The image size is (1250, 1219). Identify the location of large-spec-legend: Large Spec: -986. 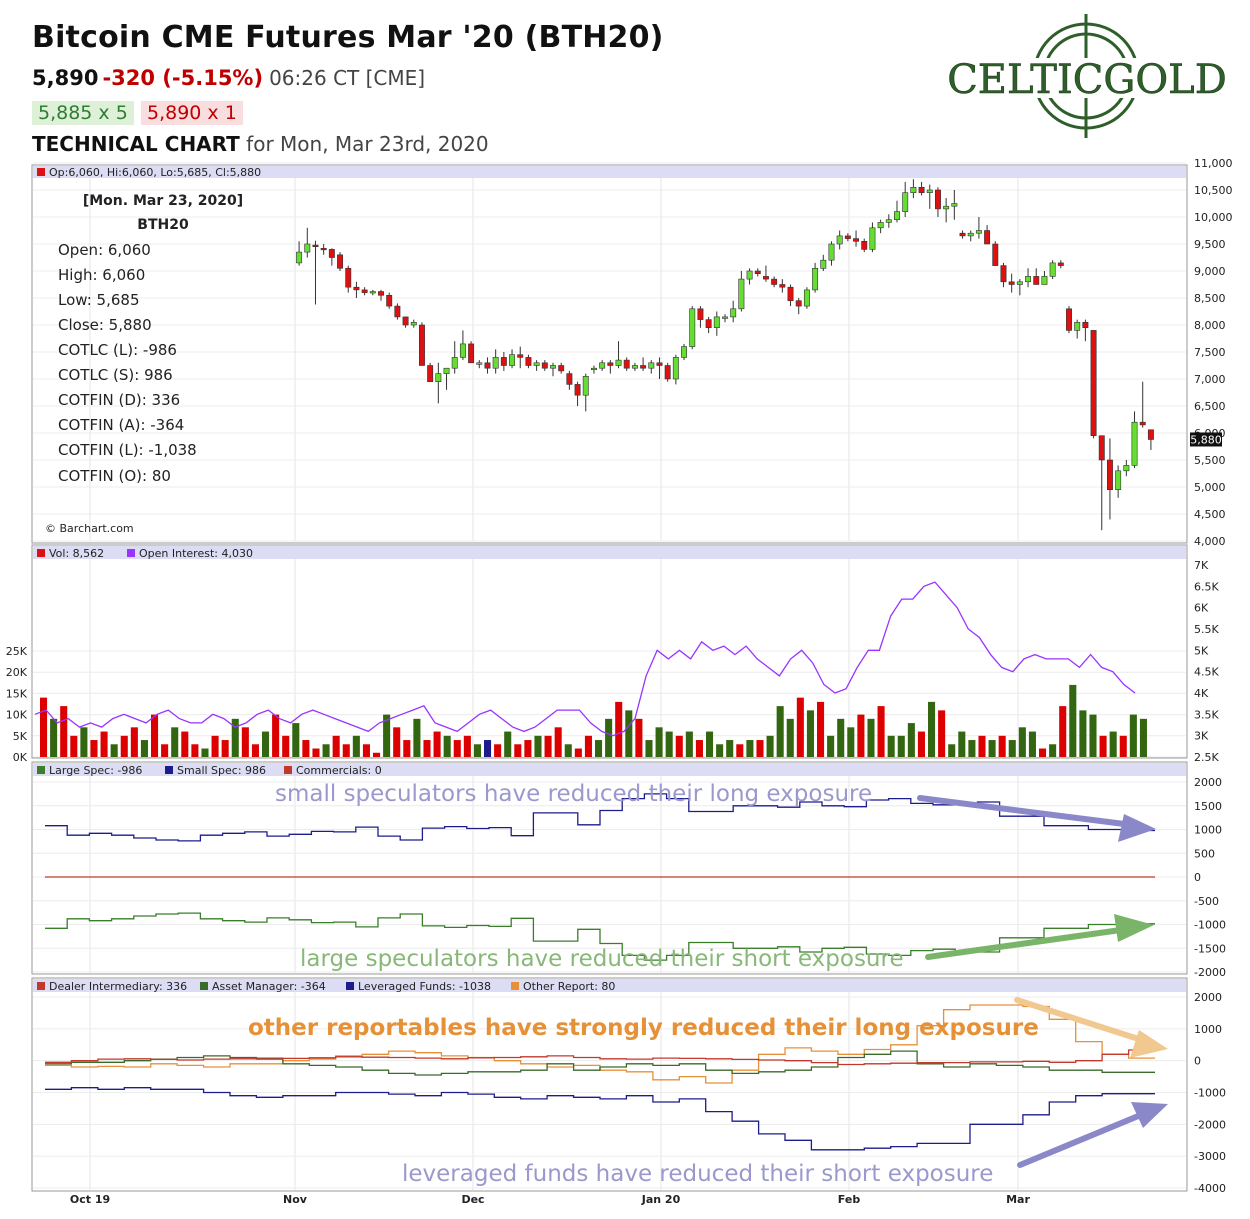
(95, 770).